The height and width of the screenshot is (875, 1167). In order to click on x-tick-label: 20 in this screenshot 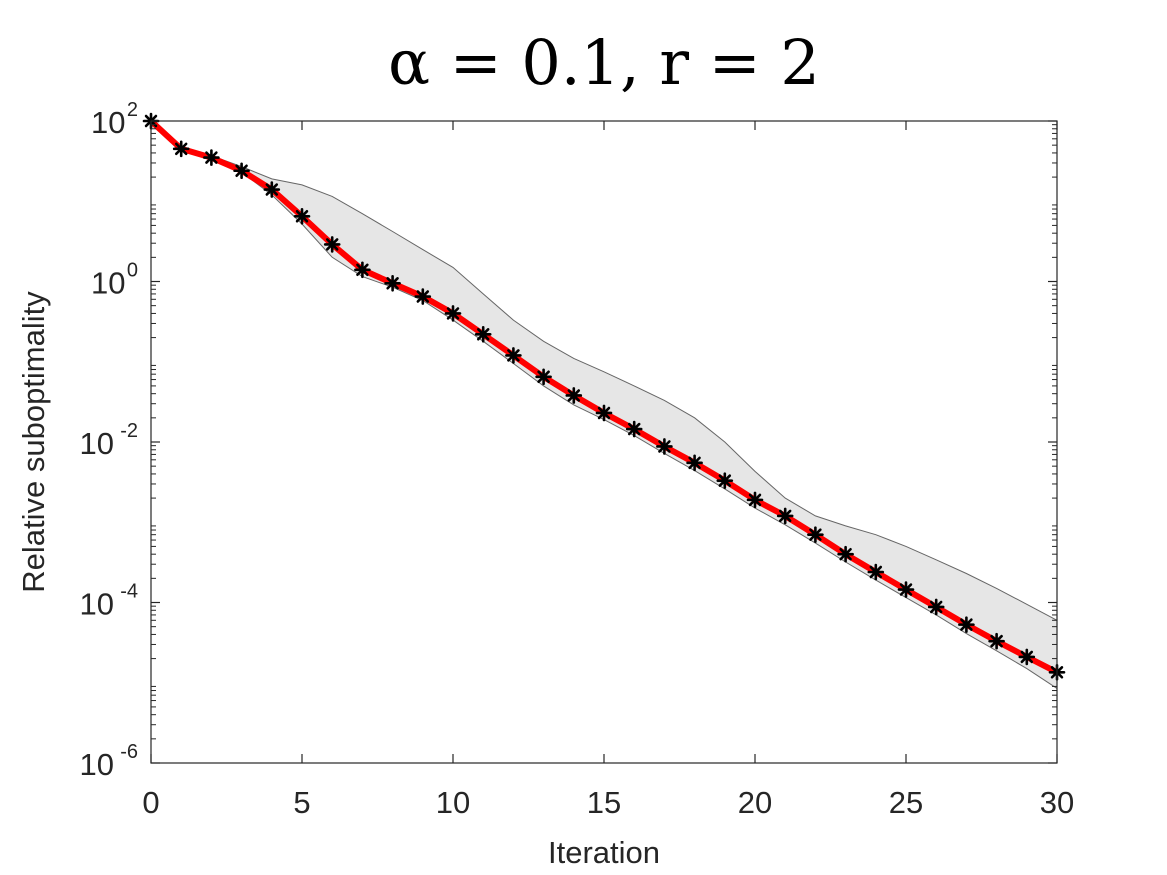, I will do `click(755, 802)`.